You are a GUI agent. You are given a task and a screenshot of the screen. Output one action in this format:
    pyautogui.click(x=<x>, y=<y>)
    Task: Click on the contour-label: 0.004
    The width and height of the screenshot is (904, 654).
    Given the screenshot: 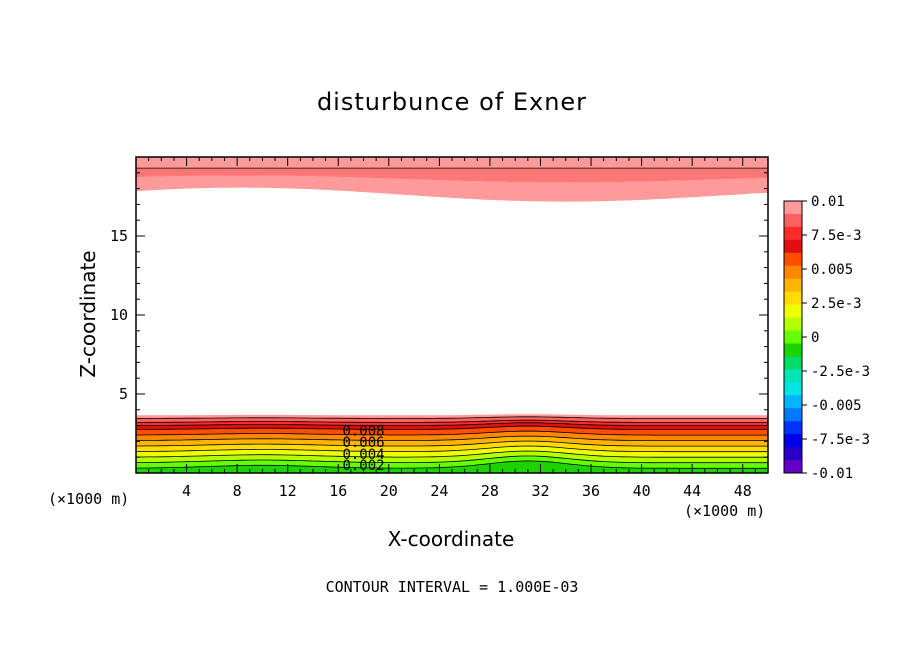 What is the action you would take?
    pyautogui.click(x=363, y=455)
    